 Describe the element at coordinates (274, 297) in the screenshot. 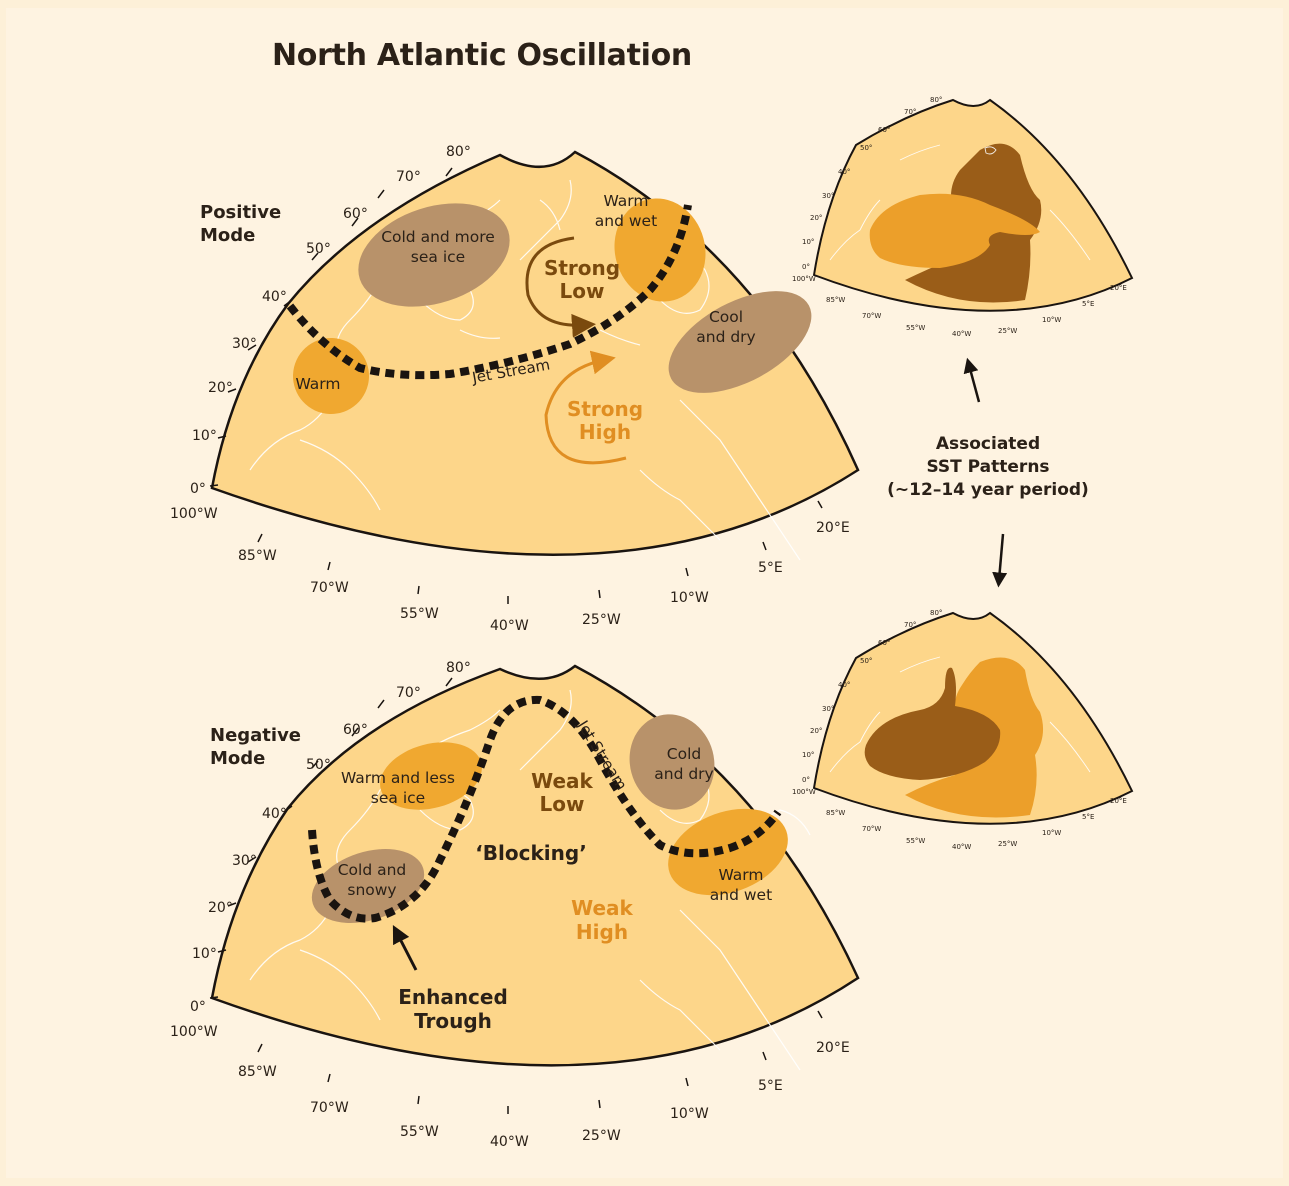

I see `pos-lat-40: 40°` at that location.